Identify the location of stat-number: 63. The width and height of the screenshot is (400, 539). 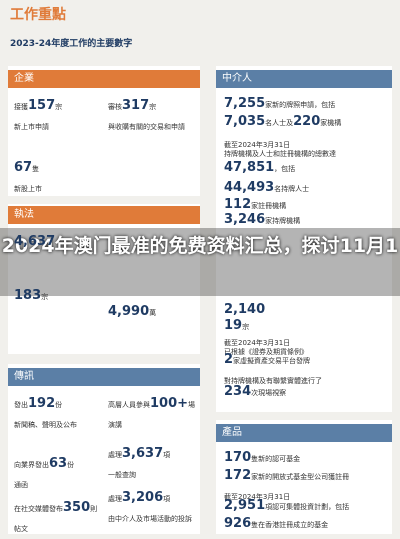
(58, 463).